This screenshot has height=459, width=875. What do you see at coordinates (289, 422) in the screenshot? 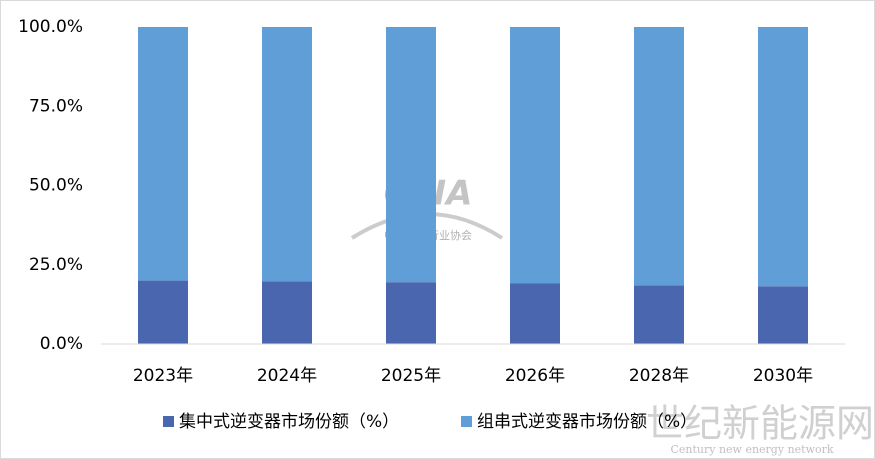
I see `legend-label: 集中式逆变器市场份额（%）` at bounding box center [289, 422].